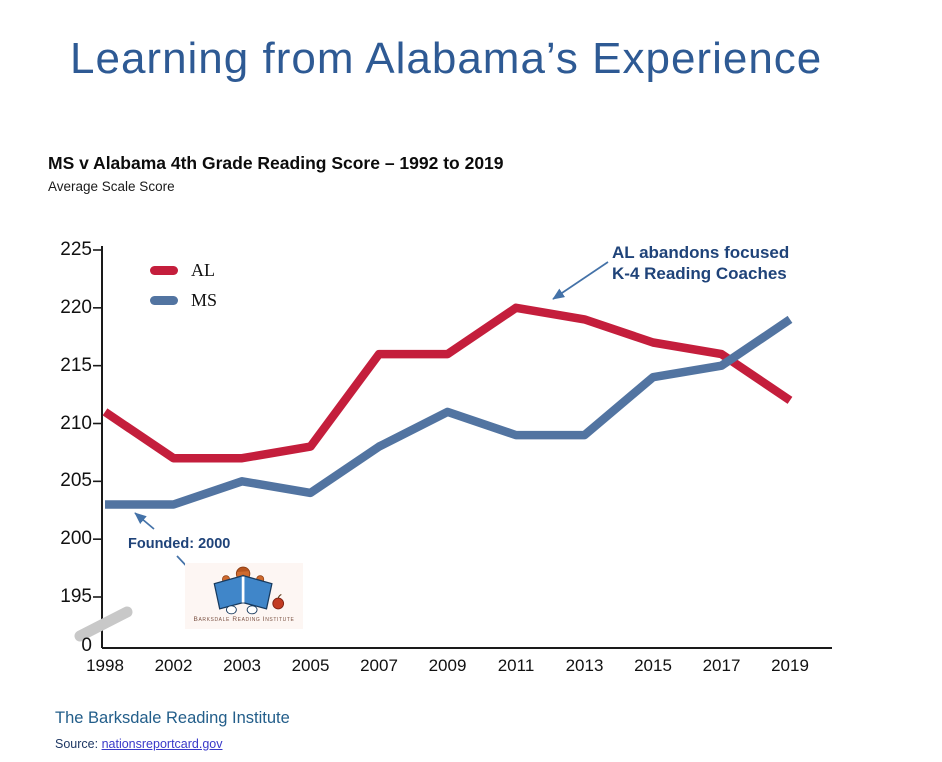 The image size is (942, 762). Describe the element at coordinates (164, 270) in the screenshot. I see `al-series-swatch-icon` at that location.